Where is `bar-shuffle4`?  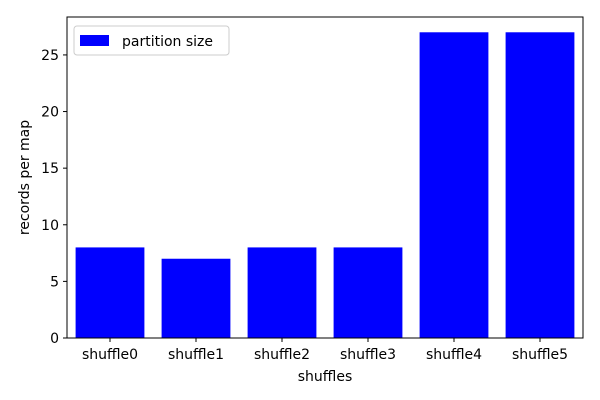 bar-shuffle4 is located at coordinates (454, 185).